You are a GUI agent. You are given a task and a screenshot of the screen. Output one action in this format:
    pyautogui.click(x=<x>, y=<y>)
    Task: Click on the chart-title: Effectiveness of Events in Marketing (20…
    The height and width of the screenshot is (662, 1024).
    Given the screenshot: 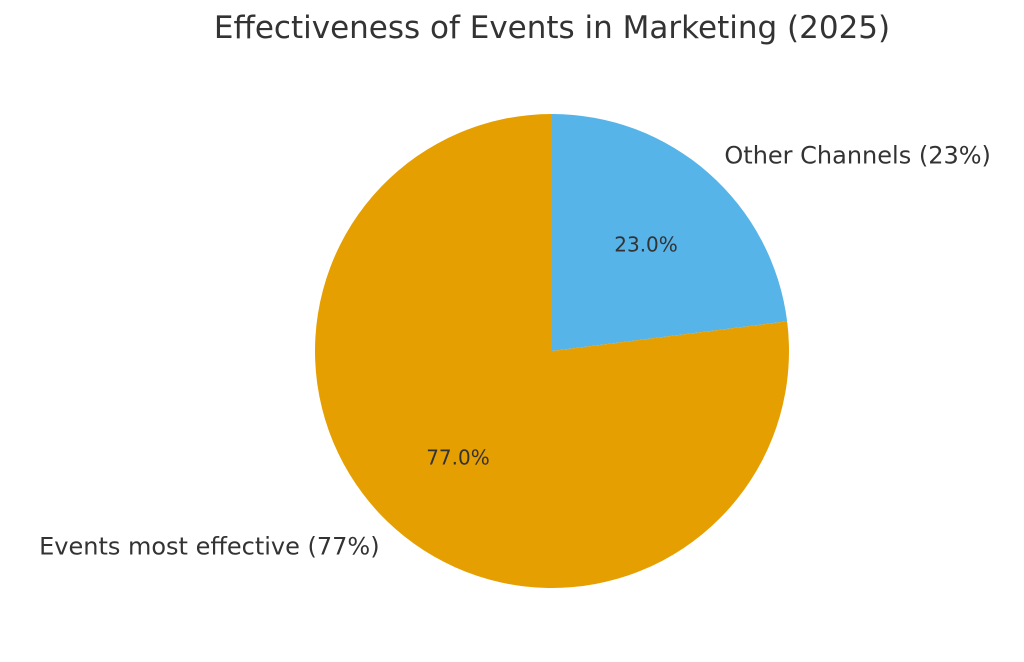 What is the action you would take?
    pyautogui.click(x=552, y=28)
    